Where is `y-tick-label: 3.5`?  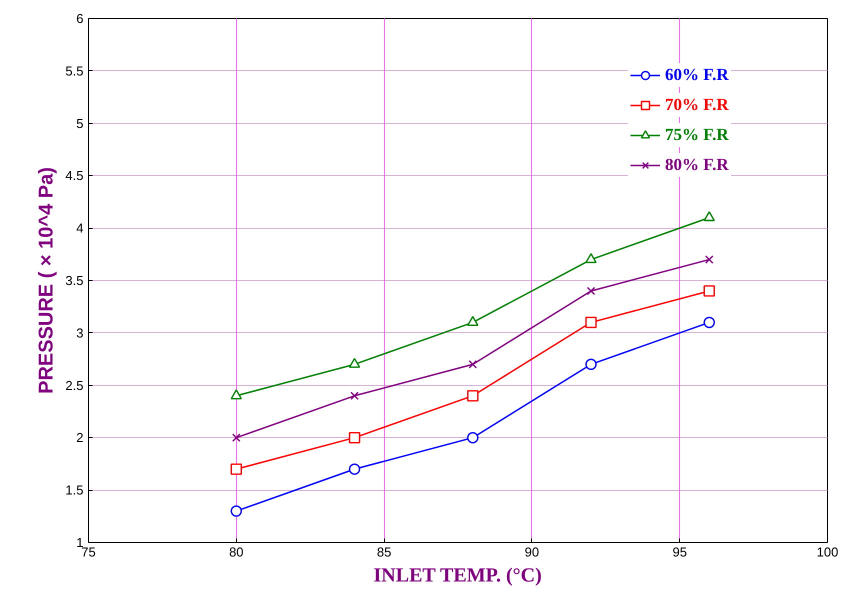 y-tick-label: 3.5 is located at coordinates (74, 280).